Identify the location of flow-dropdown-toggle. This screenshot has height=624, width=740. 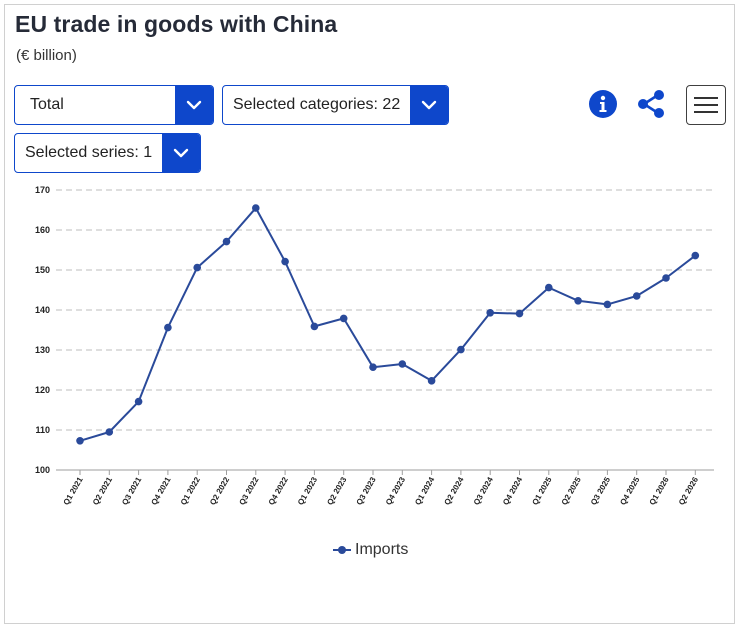
(194, 105).